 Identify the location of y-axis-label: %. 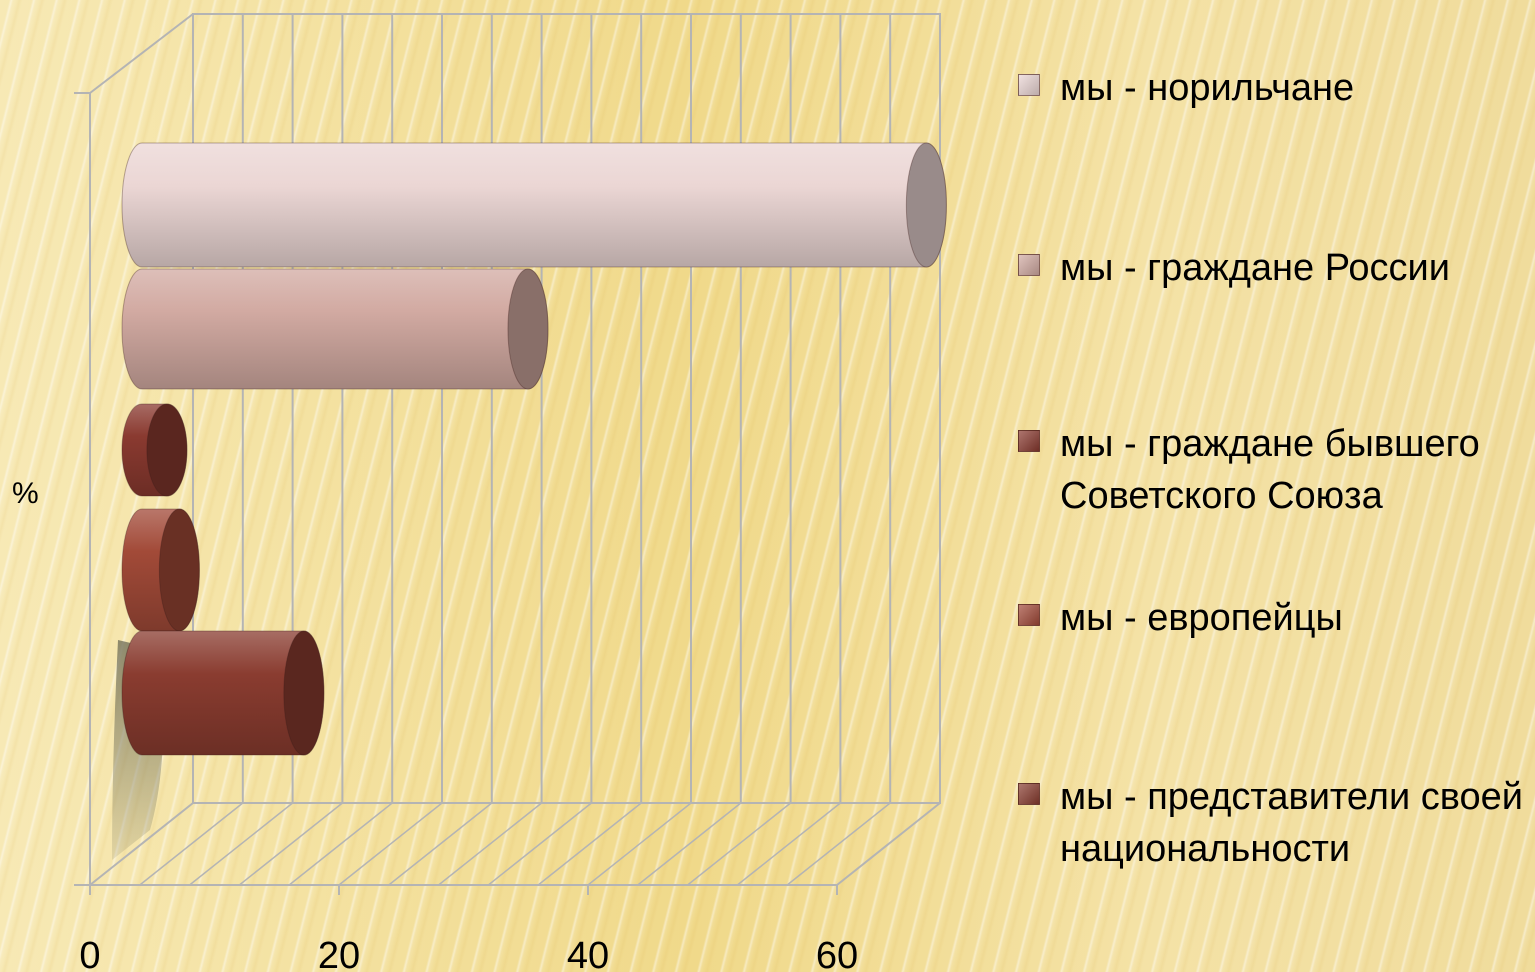
(25, 493).